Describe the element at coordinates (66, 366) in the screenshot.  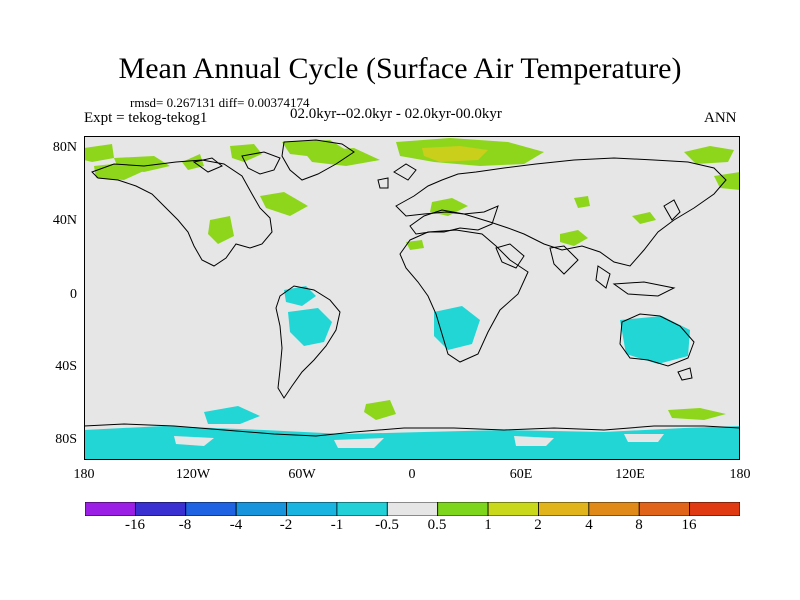
I see `lat-label-40s: 40S` at that location.